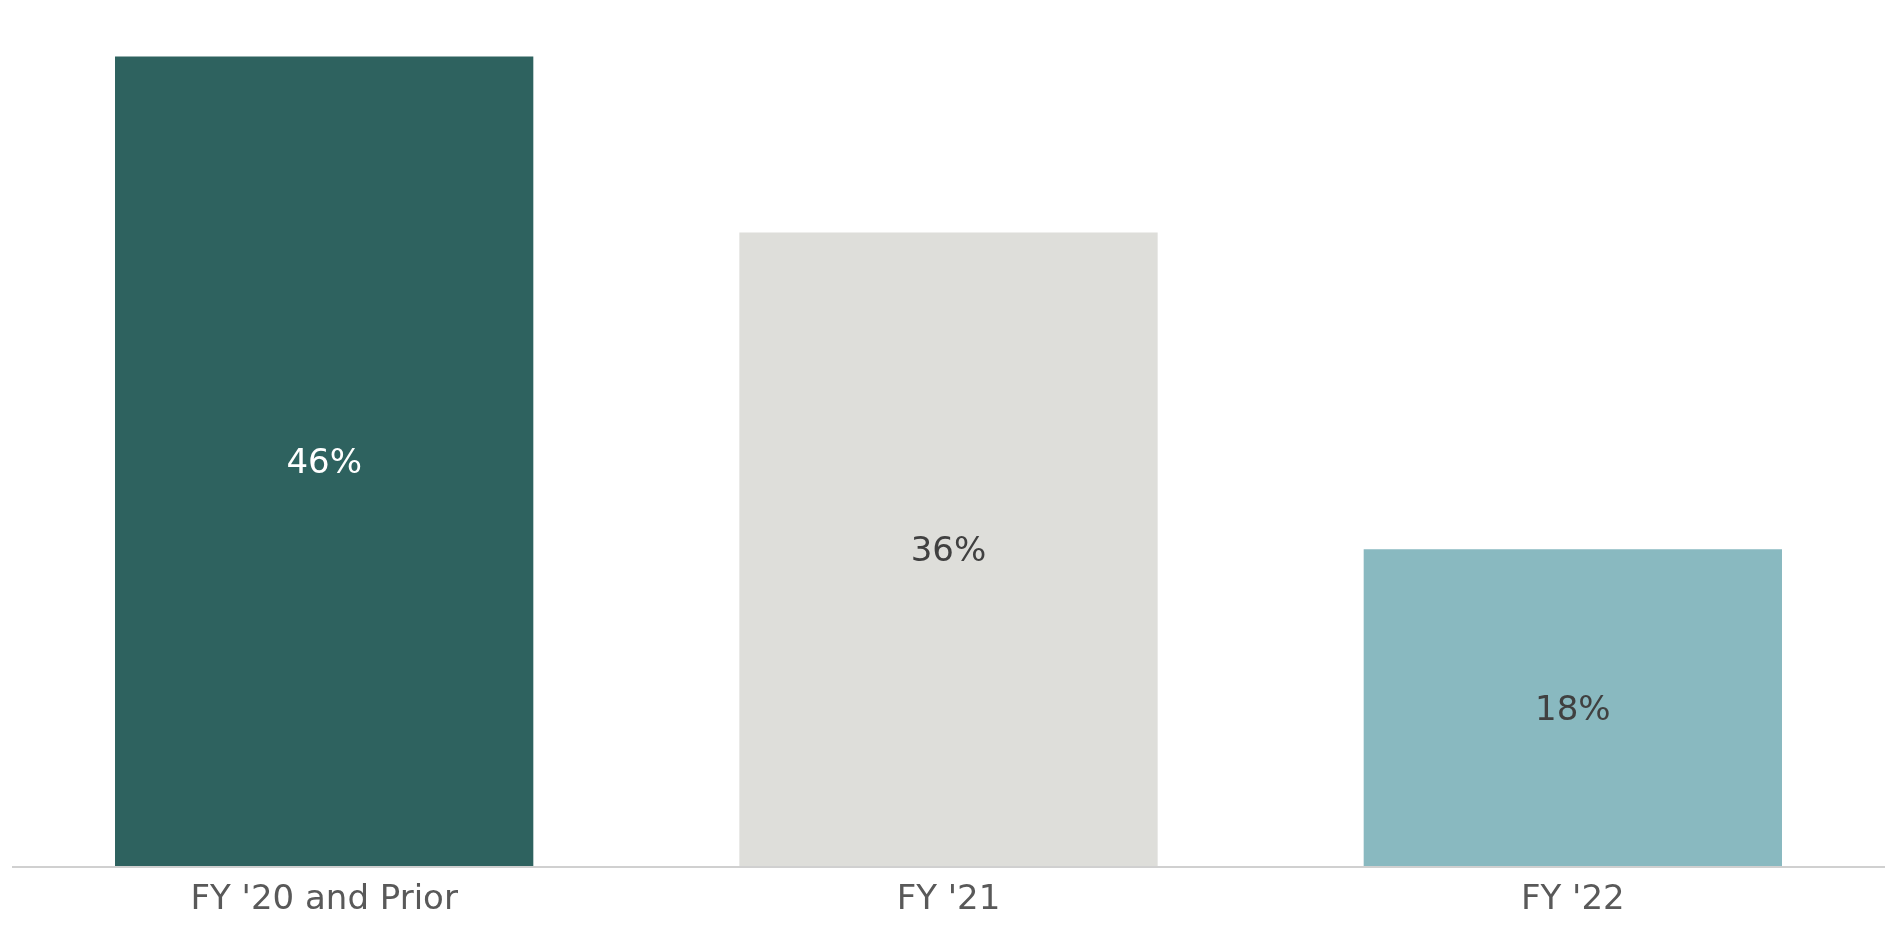 This screenshot has height=946, width=1887. I want to click on data-label: 46%, so click(324, 461).